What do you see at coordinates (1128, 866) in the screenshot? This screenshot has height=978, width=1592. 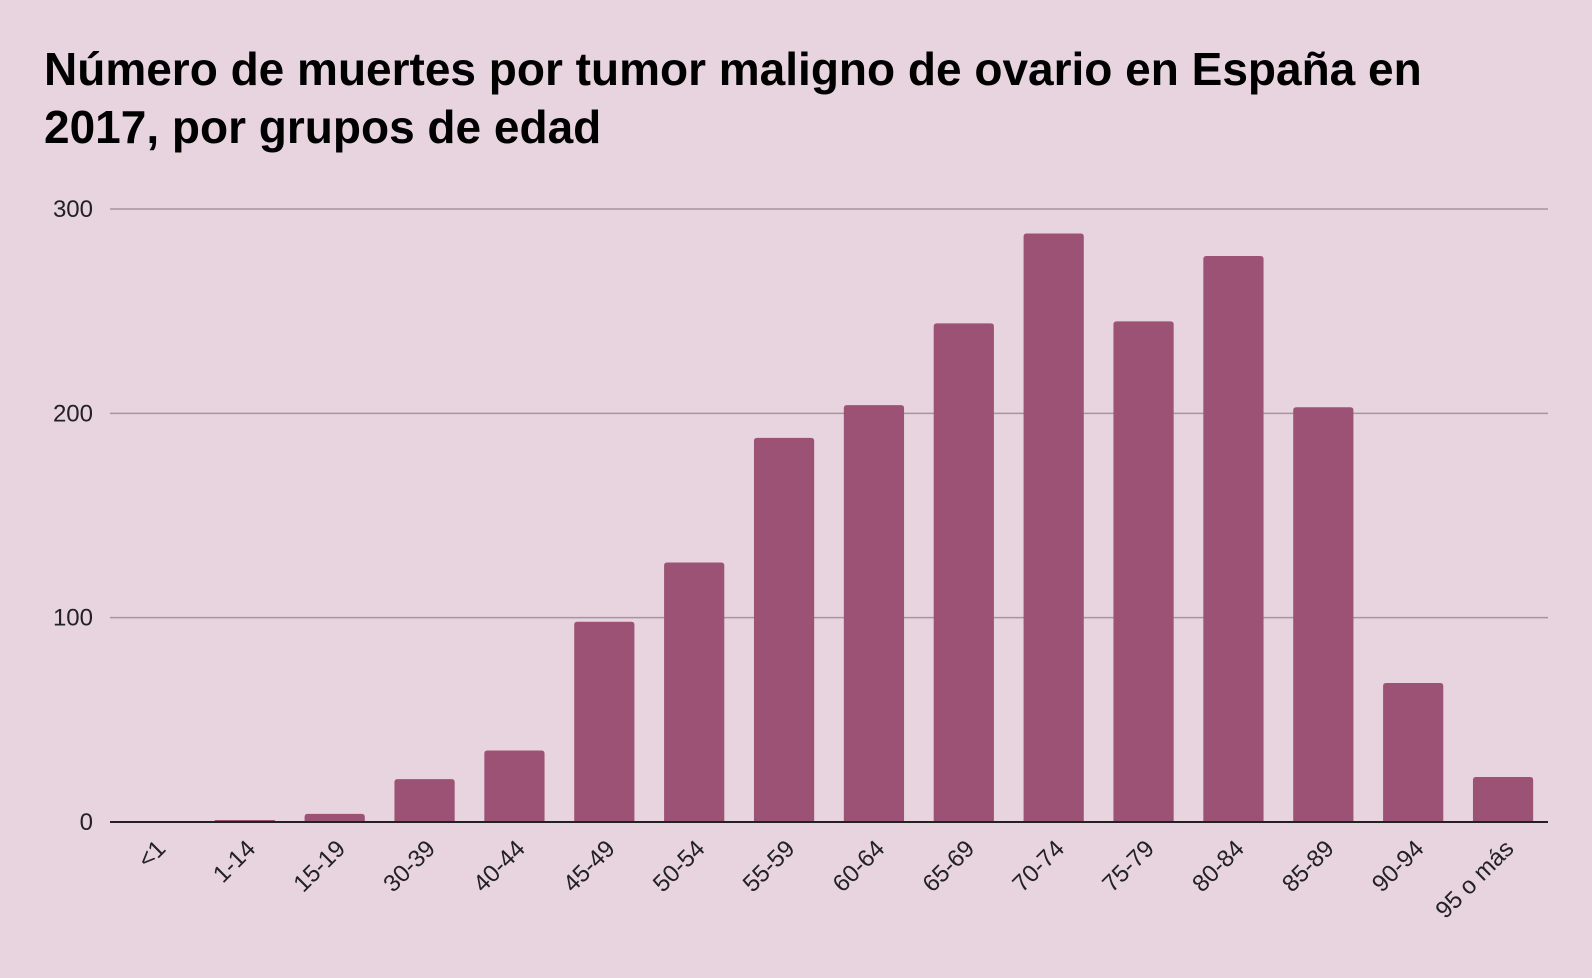 I see `x-tick-label: 75-79` at bounding box center [1128, 866].